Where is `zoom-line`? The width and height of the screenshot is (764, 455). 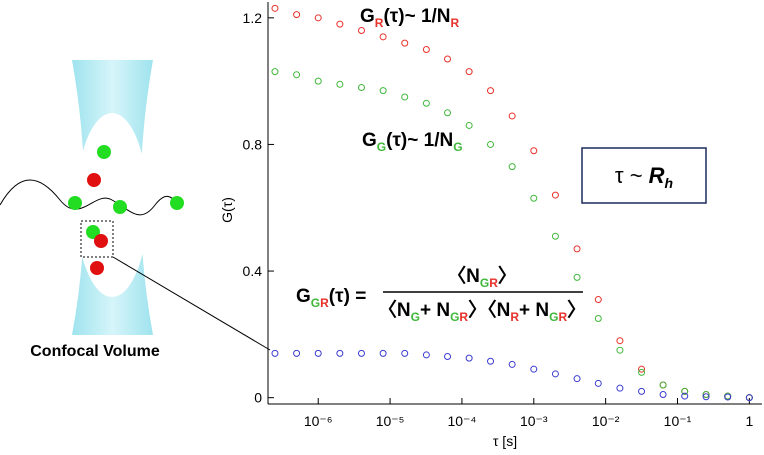 zoom-line is located at coordinates (191, 303).